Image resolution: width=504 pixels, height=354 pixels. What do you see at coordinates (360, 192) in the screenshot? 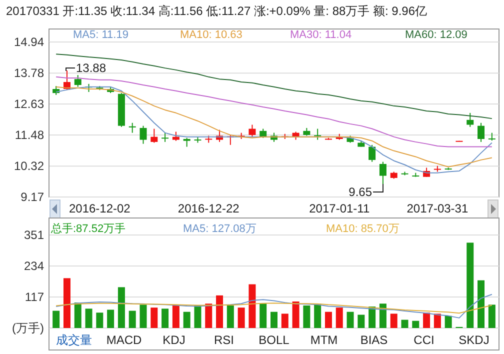
I see `annotation: 9.65` at bounding box center [360, 192].